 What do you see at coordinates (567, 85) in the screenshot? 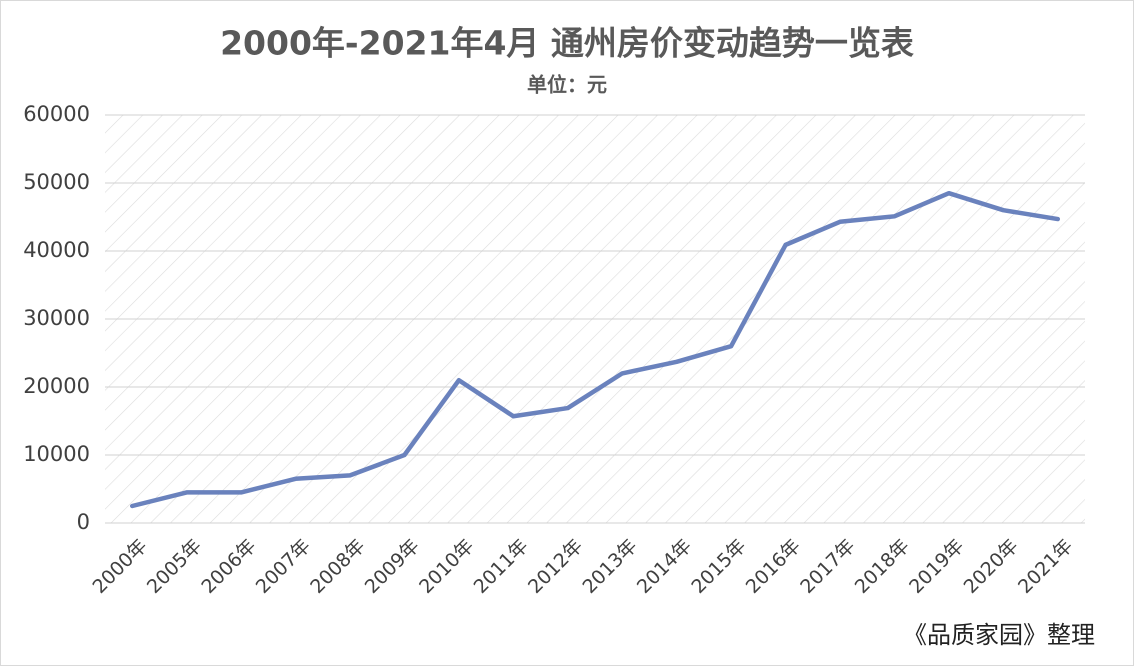
I see `chart-subtitle: 单位：元` at bounding box center [567, 85].